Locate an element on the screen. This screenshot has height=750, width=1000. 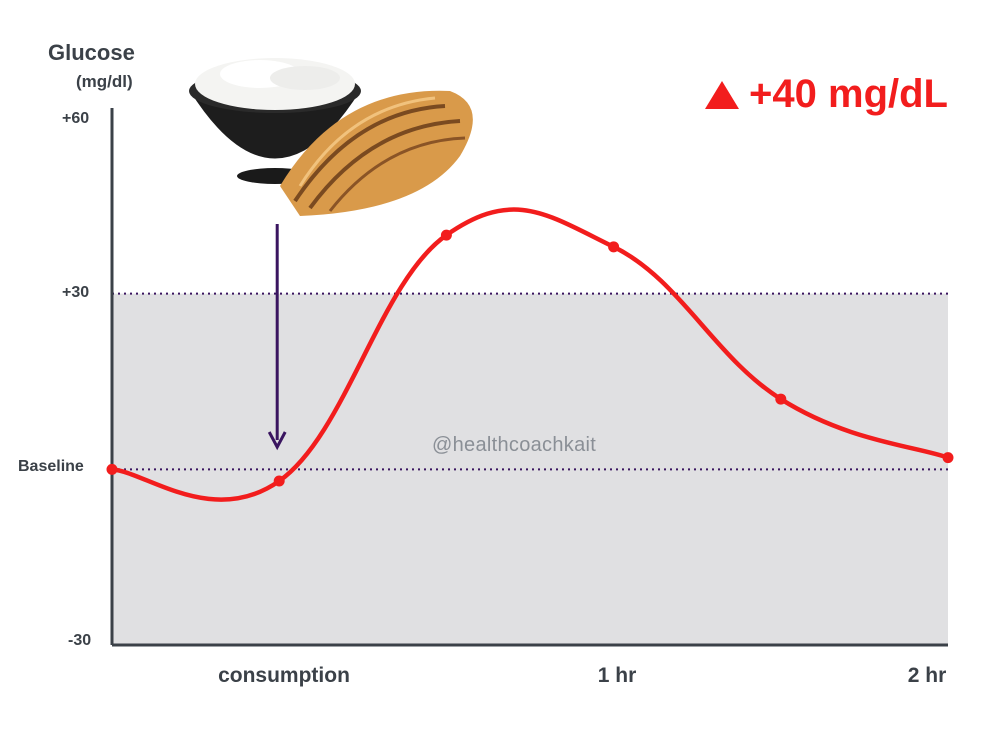
y-axis-title: Glucose is located at coordinates (91, 52).